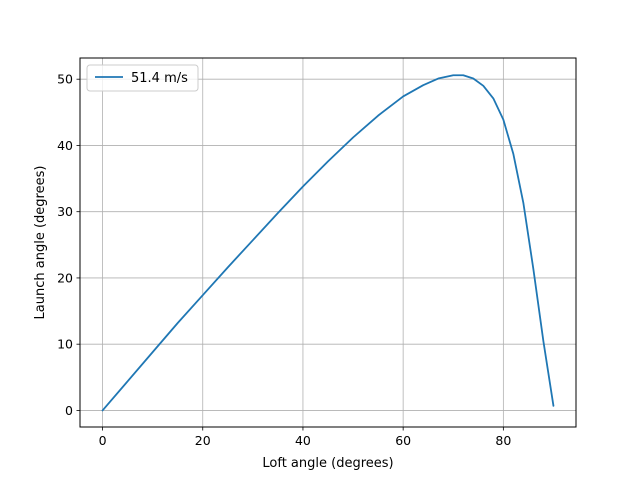  What do you see at coordinates (40, 243) in the screenshot?
I see `y-axis-label: Launch angle (degrees)` at bounding box center [40, 243].